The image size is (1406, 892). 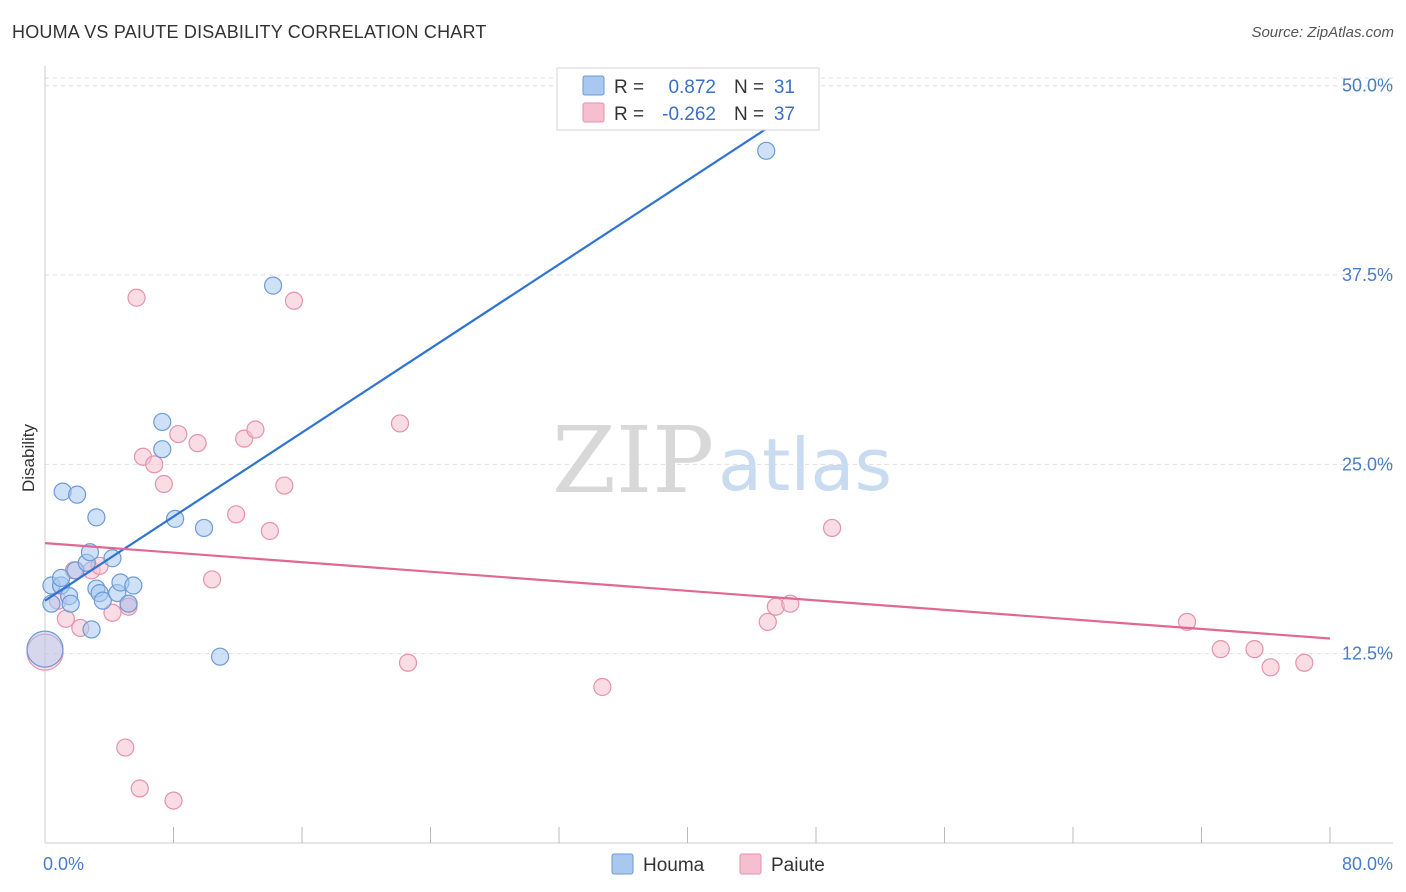 I want to click on houma-n-label: N =, so click(x=749, y=87).